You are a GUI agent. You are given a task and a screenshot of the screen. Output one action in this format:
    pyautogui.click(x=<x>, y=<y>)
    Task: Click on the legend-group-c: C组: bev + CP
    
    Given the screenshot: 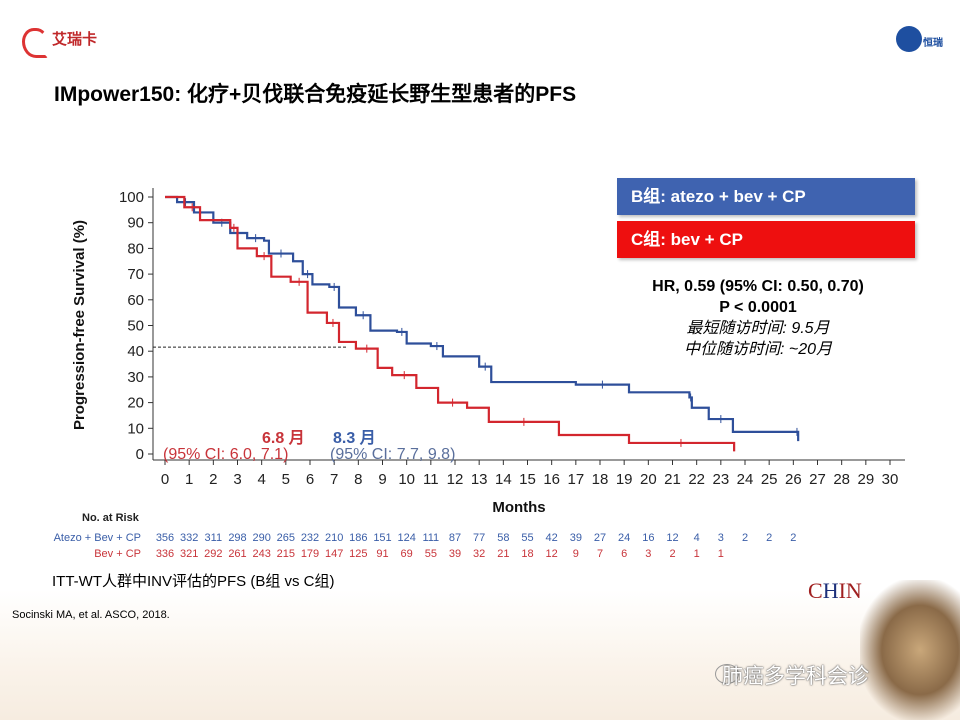 What is the action you would take?
    pyautogui.click(x=766, y=239)
    